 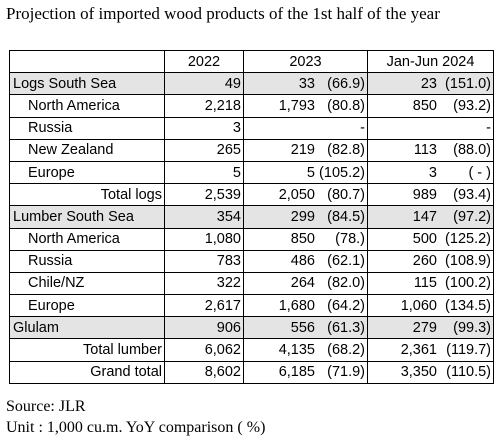 I want to click on table-row: North America 2,218 1,793 (80.8) 850 (93.2), so click(x=251, y=106).